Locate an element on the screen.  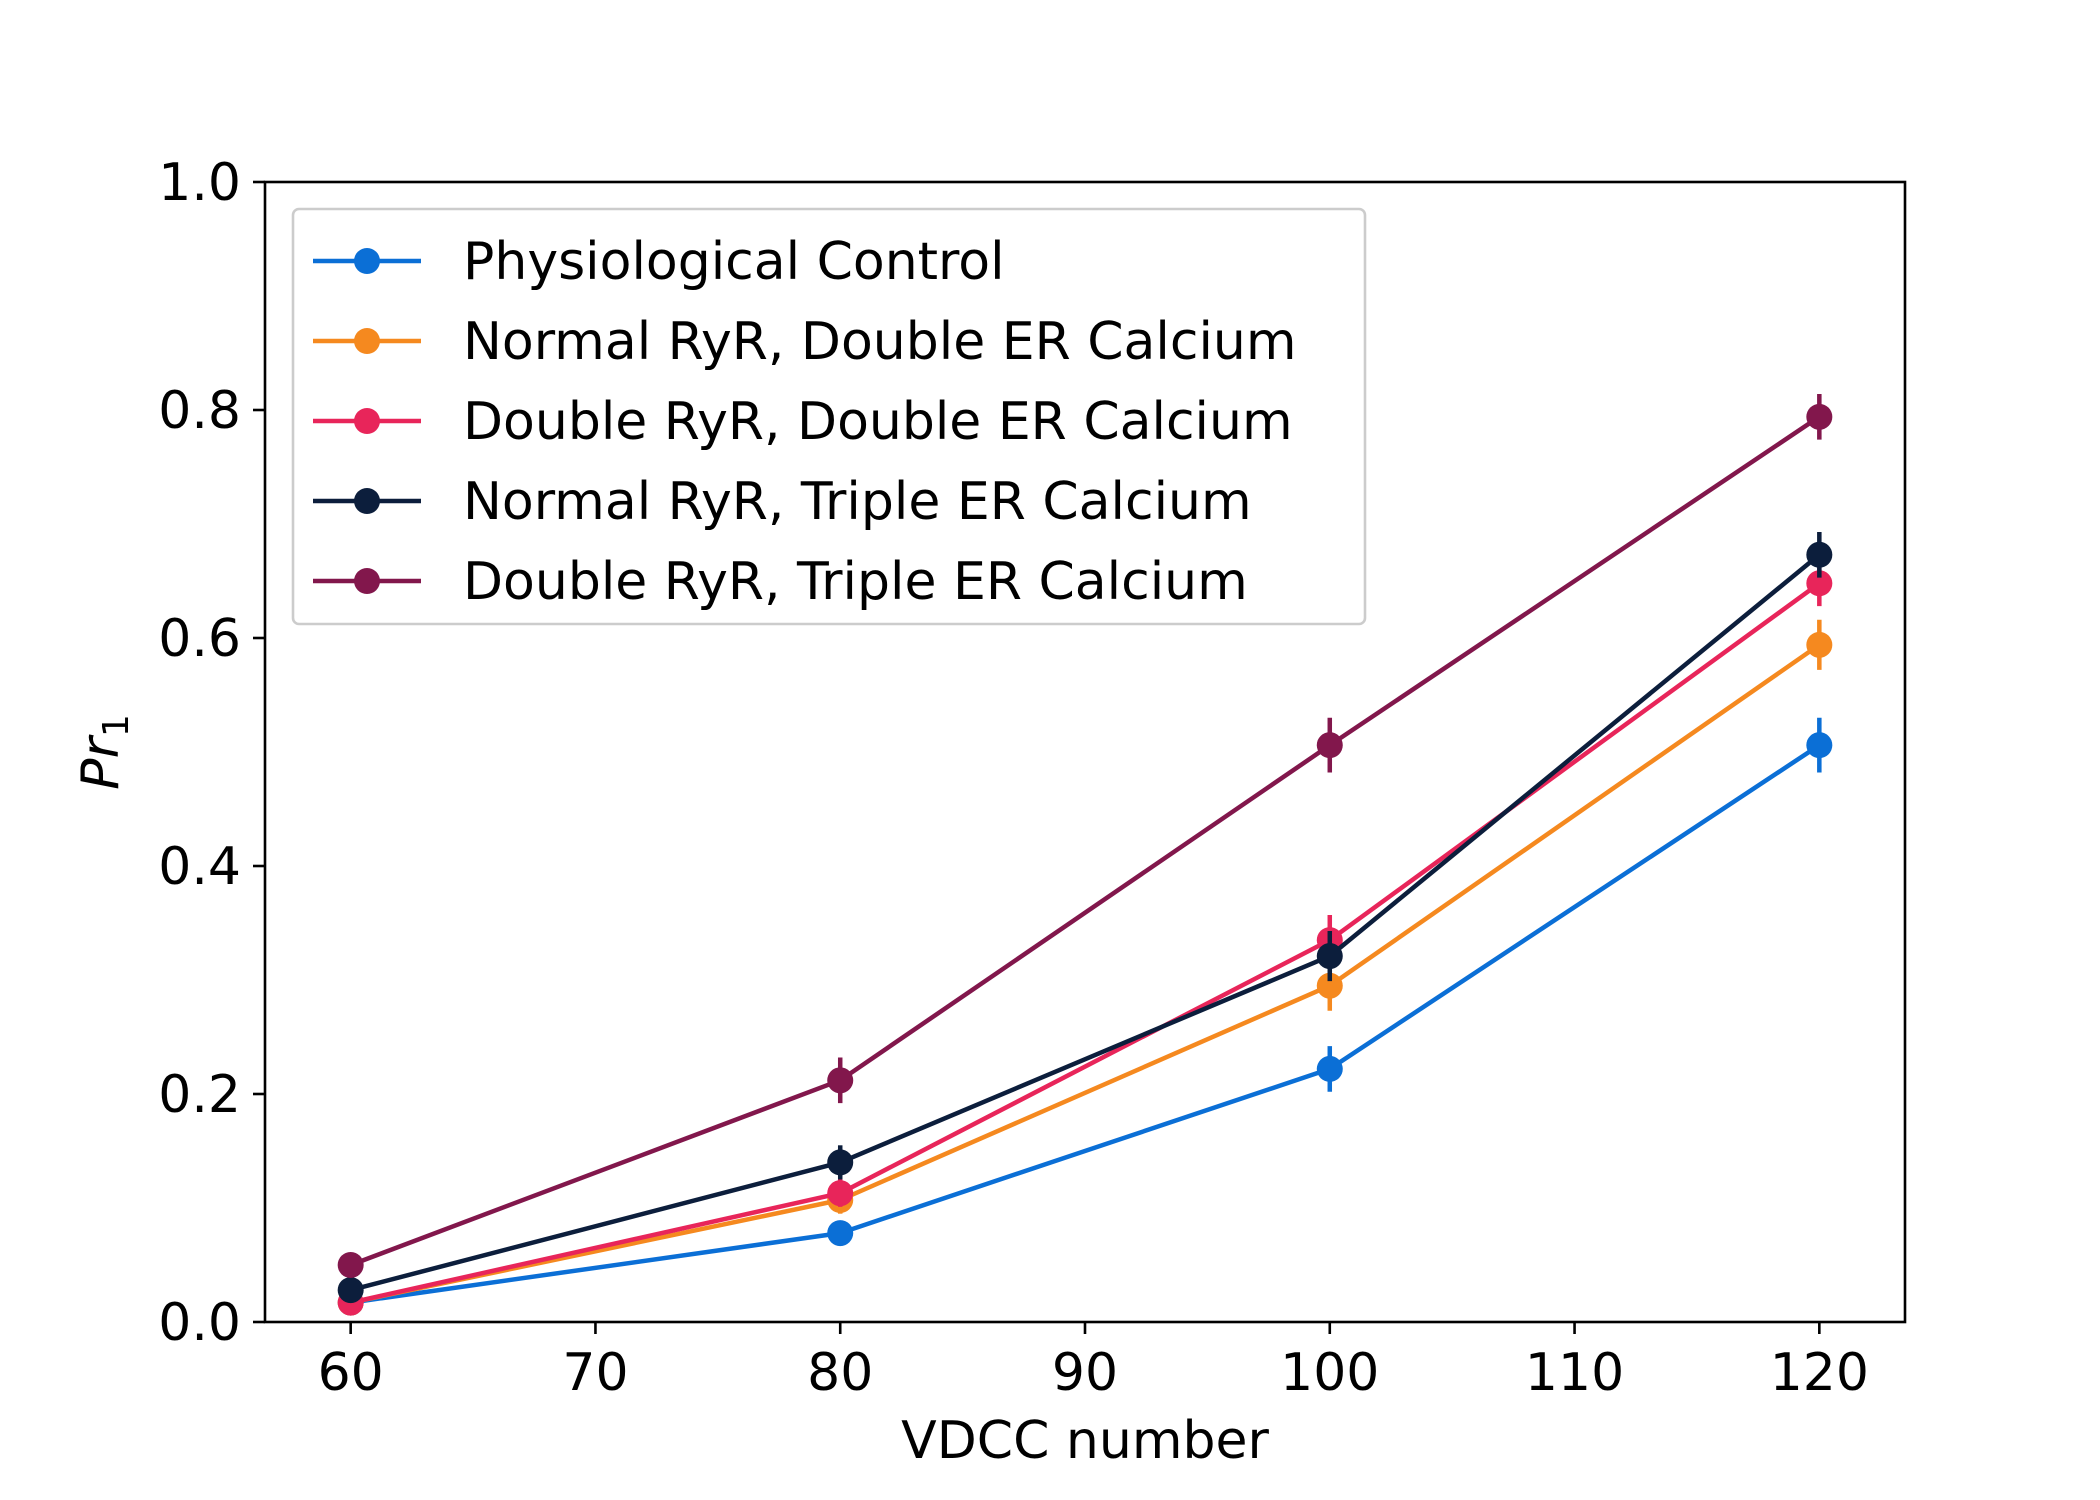
legend-item: Double RyR, Triple ER Calcium is located at coordinates (780, 582).